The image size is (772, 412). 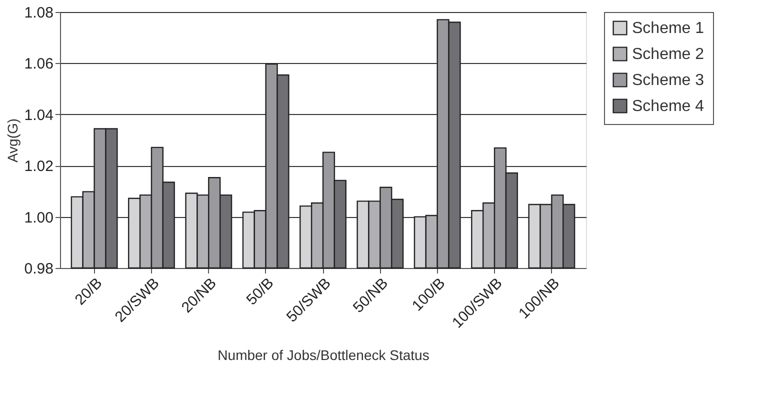 I want to click on legend-label: Scheme 1, so click(x=668, y=28).